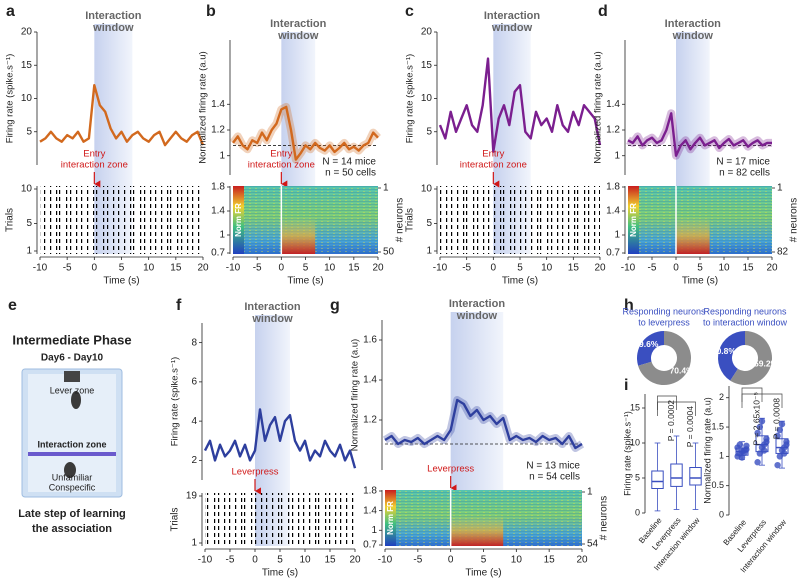 Image resolution: width=800 pixels, height=582 pixels. I want to click on colorbar-tick-label: 1, so click(617, 235).